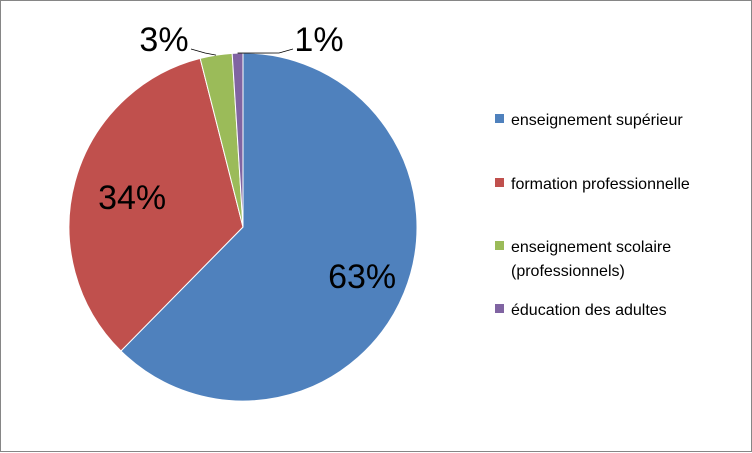 The width and height of the screenshot is (752, 453). I want to click on legend-label-enseignement-scolaire-professionnels: enseignement scolaire, so click(591, 247).